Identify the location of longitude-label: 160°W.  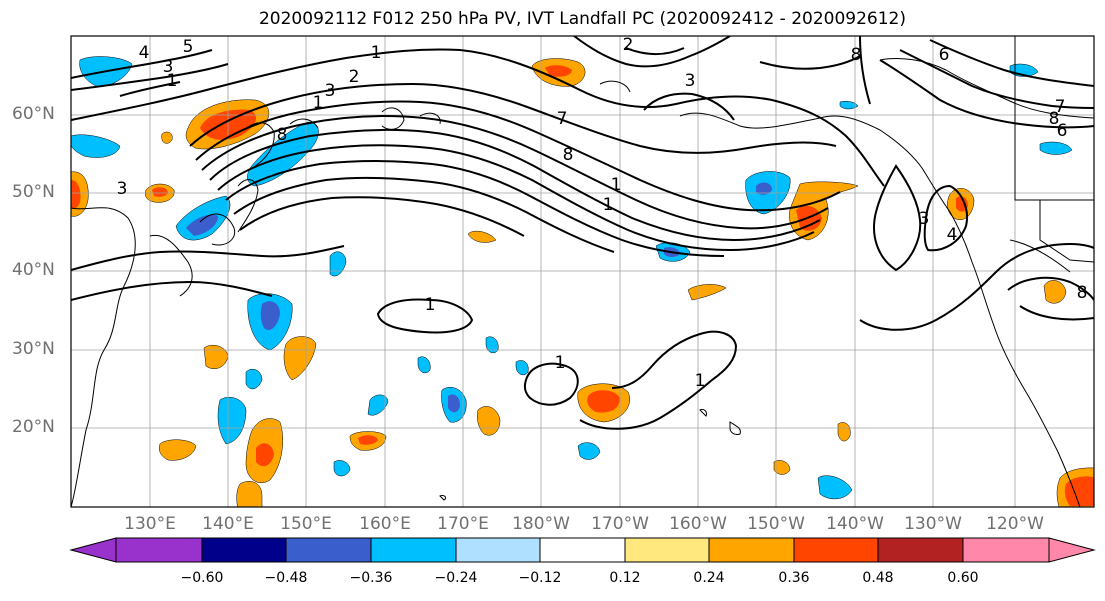
(698, 524).